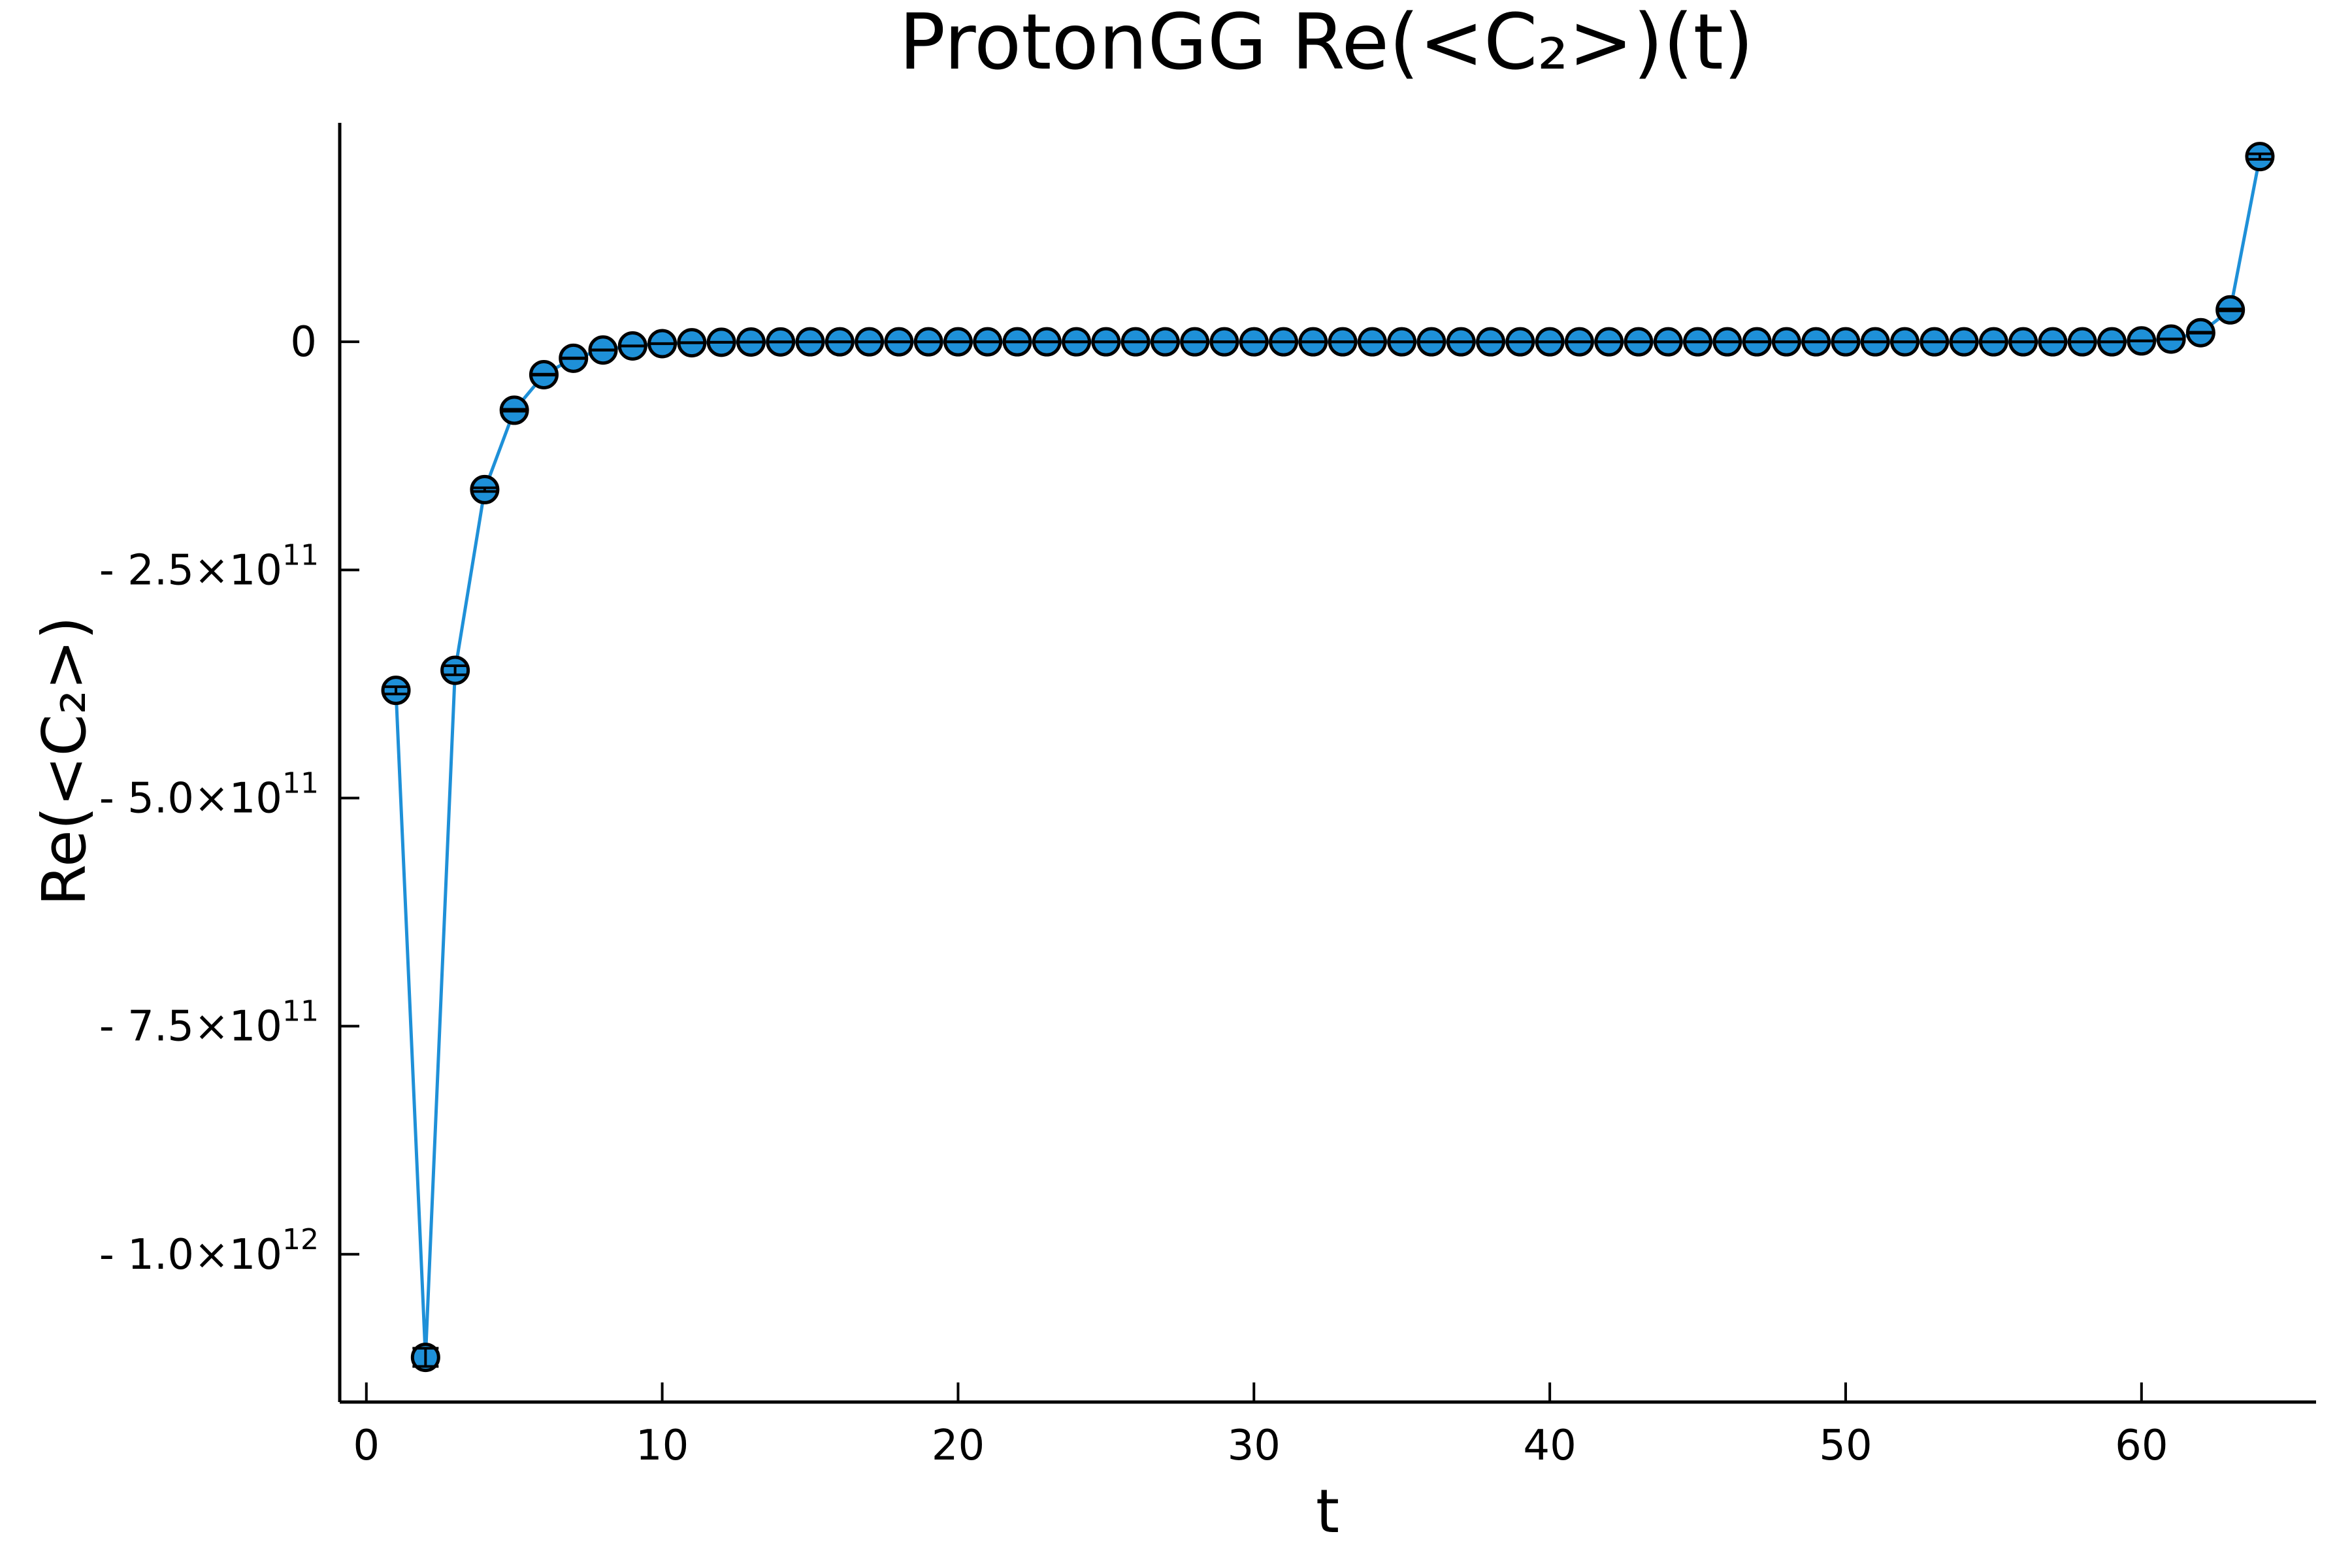 This screenshot has width=2352, height=1568. I want to click on x-tick-label: 40, so click(1549, 1446).